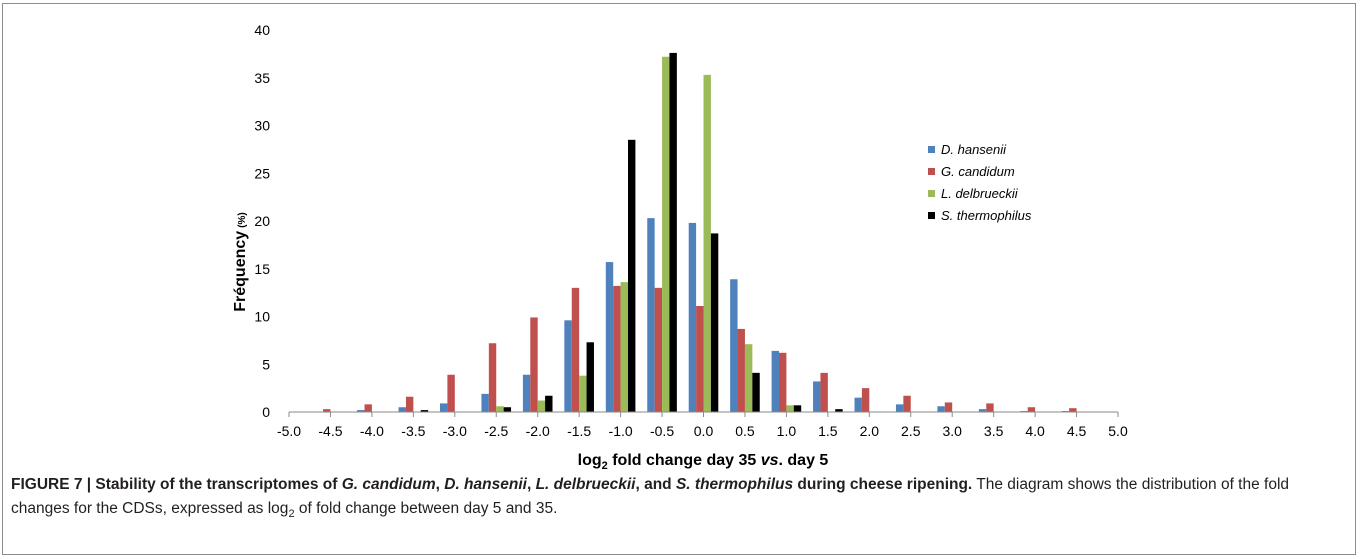 The width and height of the screenshot is (1360, 559). I want to click on y-tick-label: 15, so click(262, 269).